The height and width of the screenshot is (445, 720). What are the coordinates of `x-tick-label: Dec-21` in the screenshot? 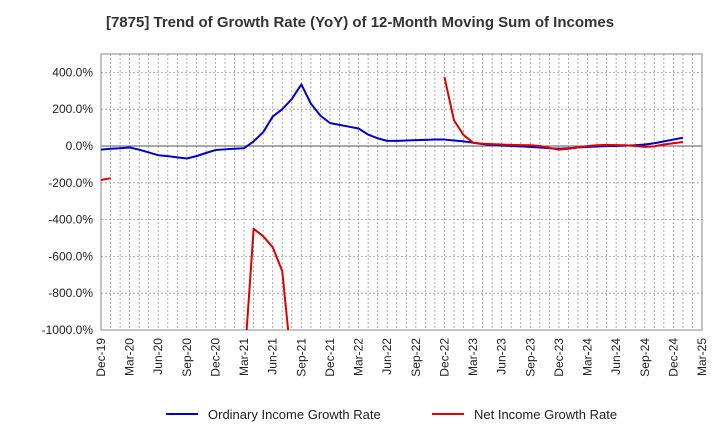 It's located at (330, 357).